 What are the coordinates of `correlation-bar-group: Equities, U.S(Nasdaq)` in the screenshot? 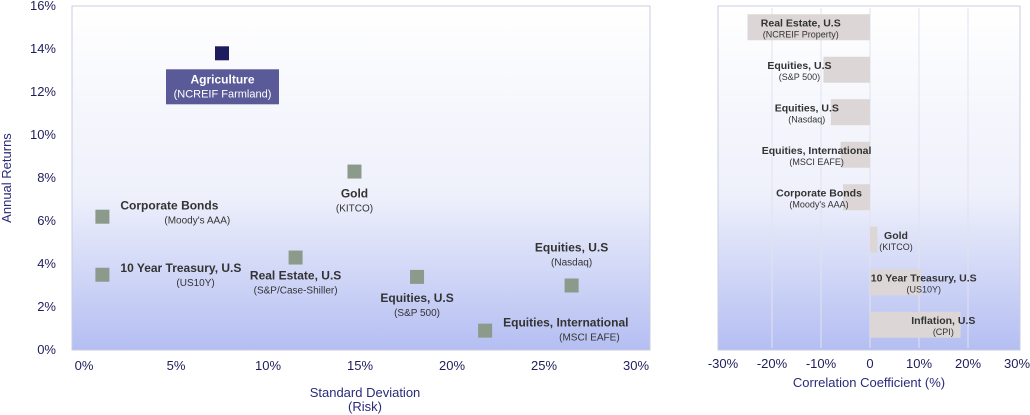 It's located at (822, 112).